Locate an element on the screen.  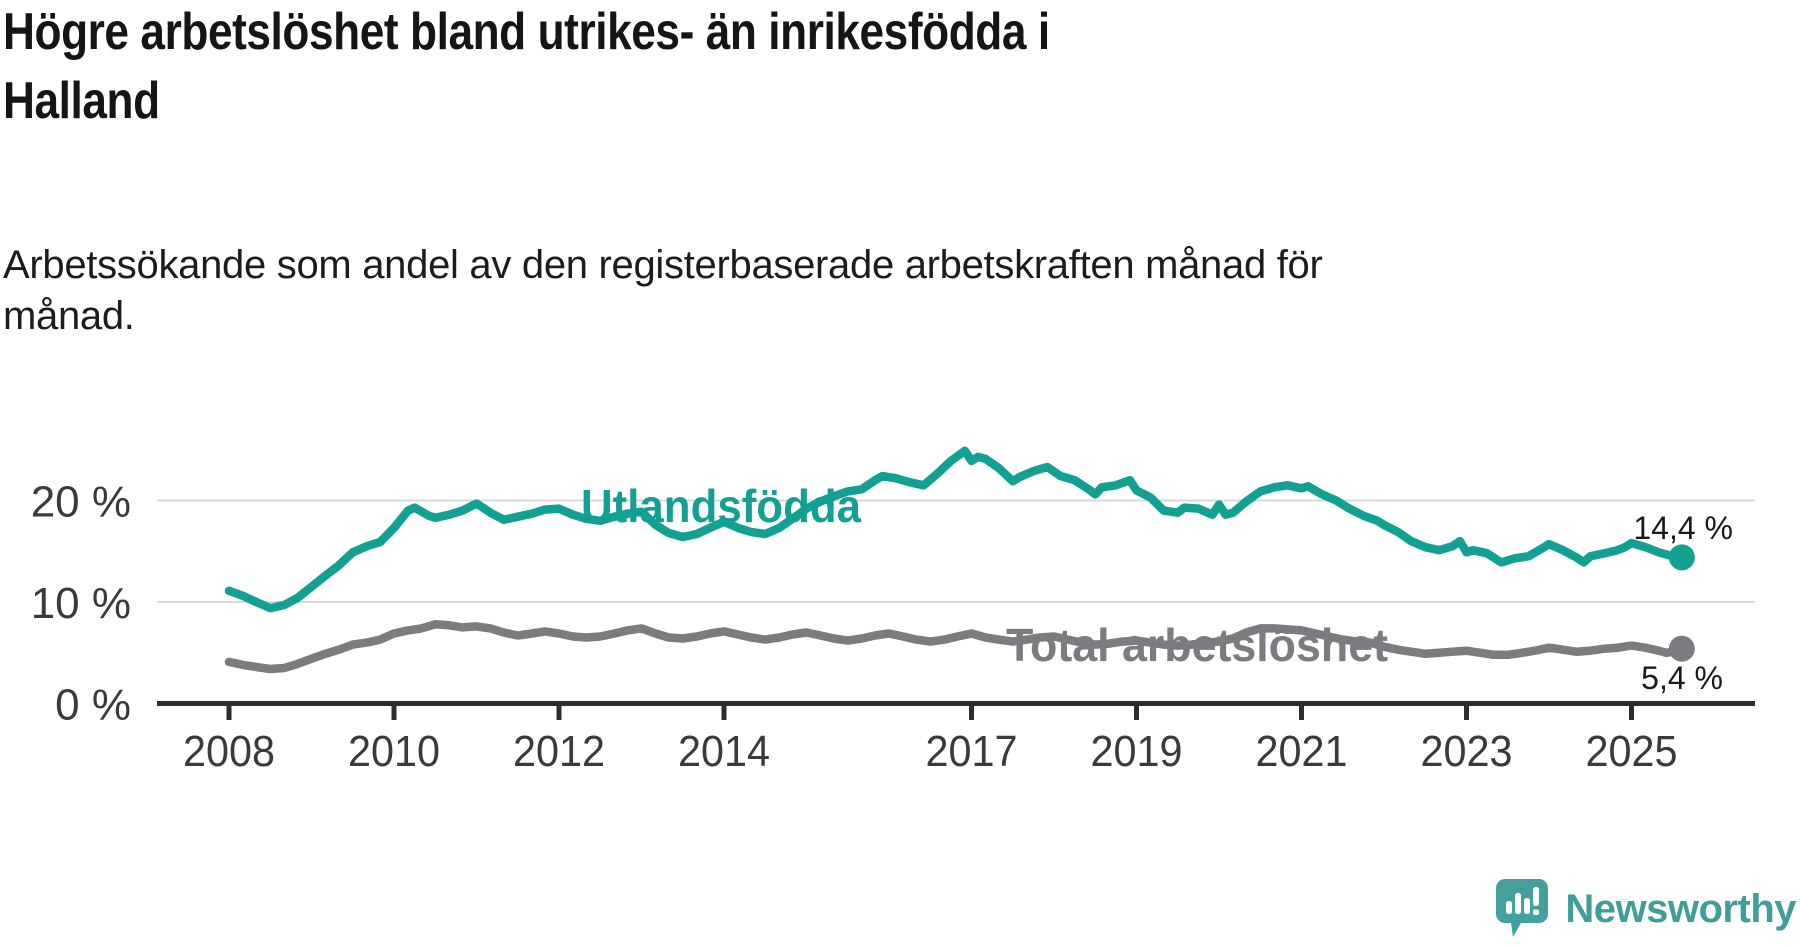
x-tick-label-2021: 2021 is located at coordinates (1302, 751).